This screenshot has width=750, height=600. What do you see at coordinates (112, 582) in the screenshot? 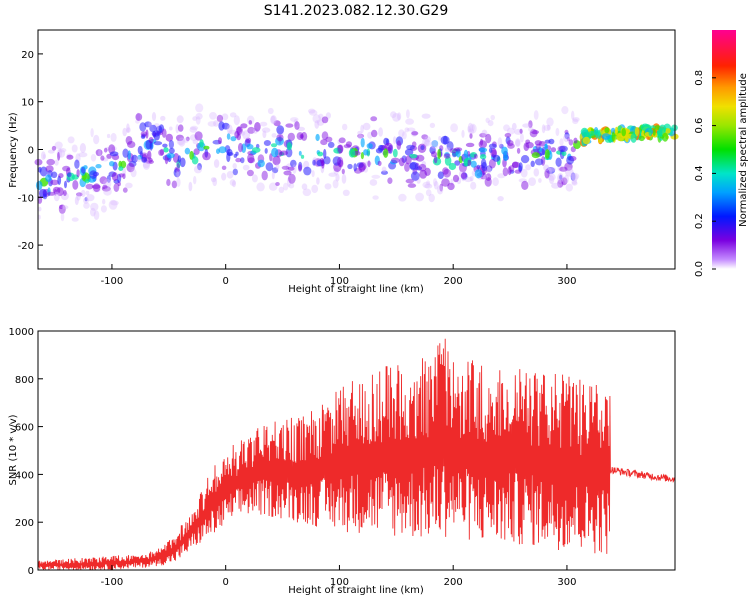
I see `snr-x-tick-label: -100` at bounding box center [112, 582].